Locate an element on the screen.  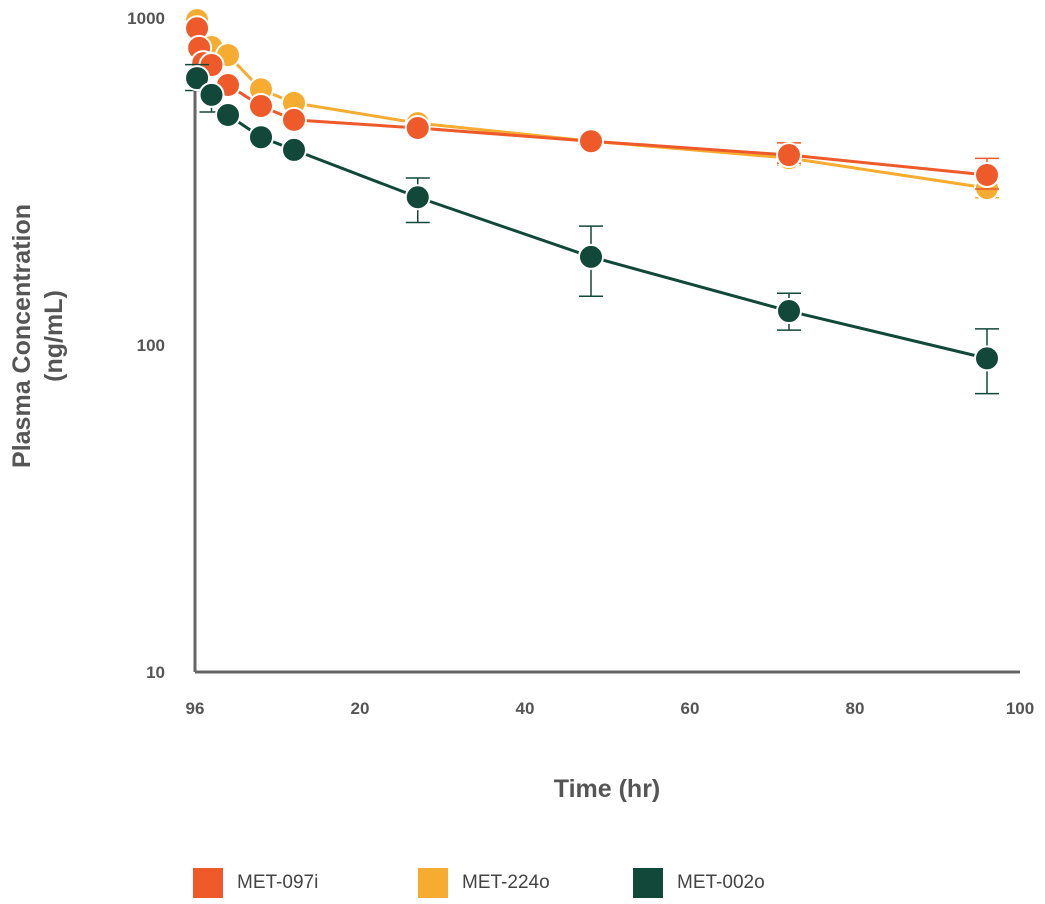
x-axis-title: Time (hr) is located at coordinates (607, 789).